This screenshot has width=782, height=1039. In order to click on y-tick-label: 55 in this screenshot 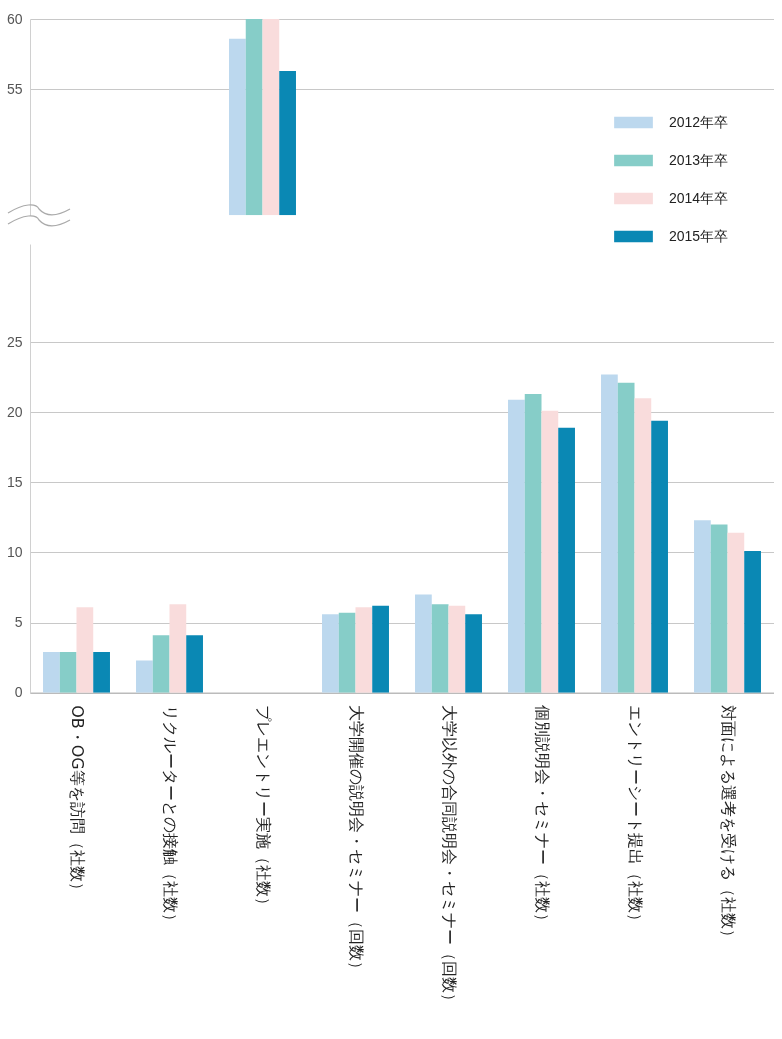, I will do `click(14, 88)`.